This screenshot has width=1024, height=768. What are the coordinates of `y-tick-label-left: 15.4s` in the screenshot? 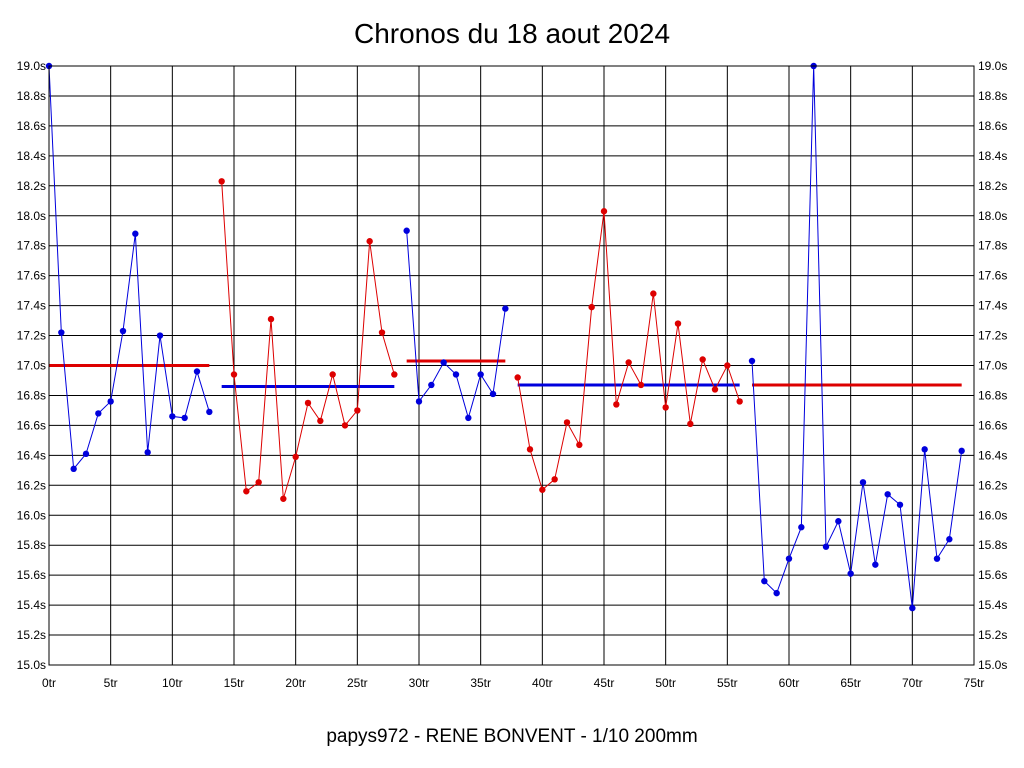 It's located at (31, 605).